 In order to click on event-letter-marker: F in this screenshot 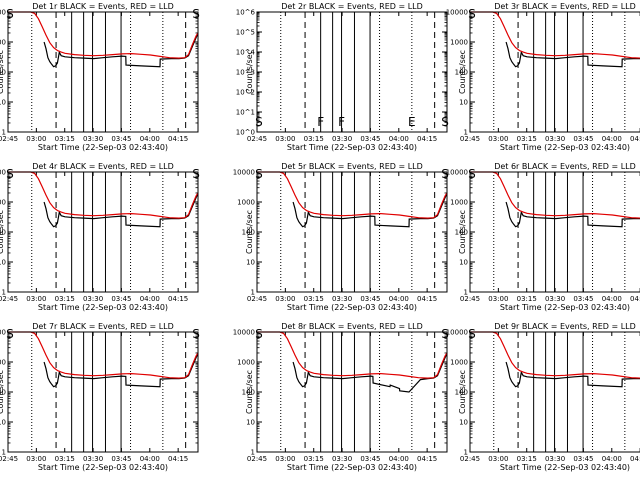, I will do `click(320, 122)`.